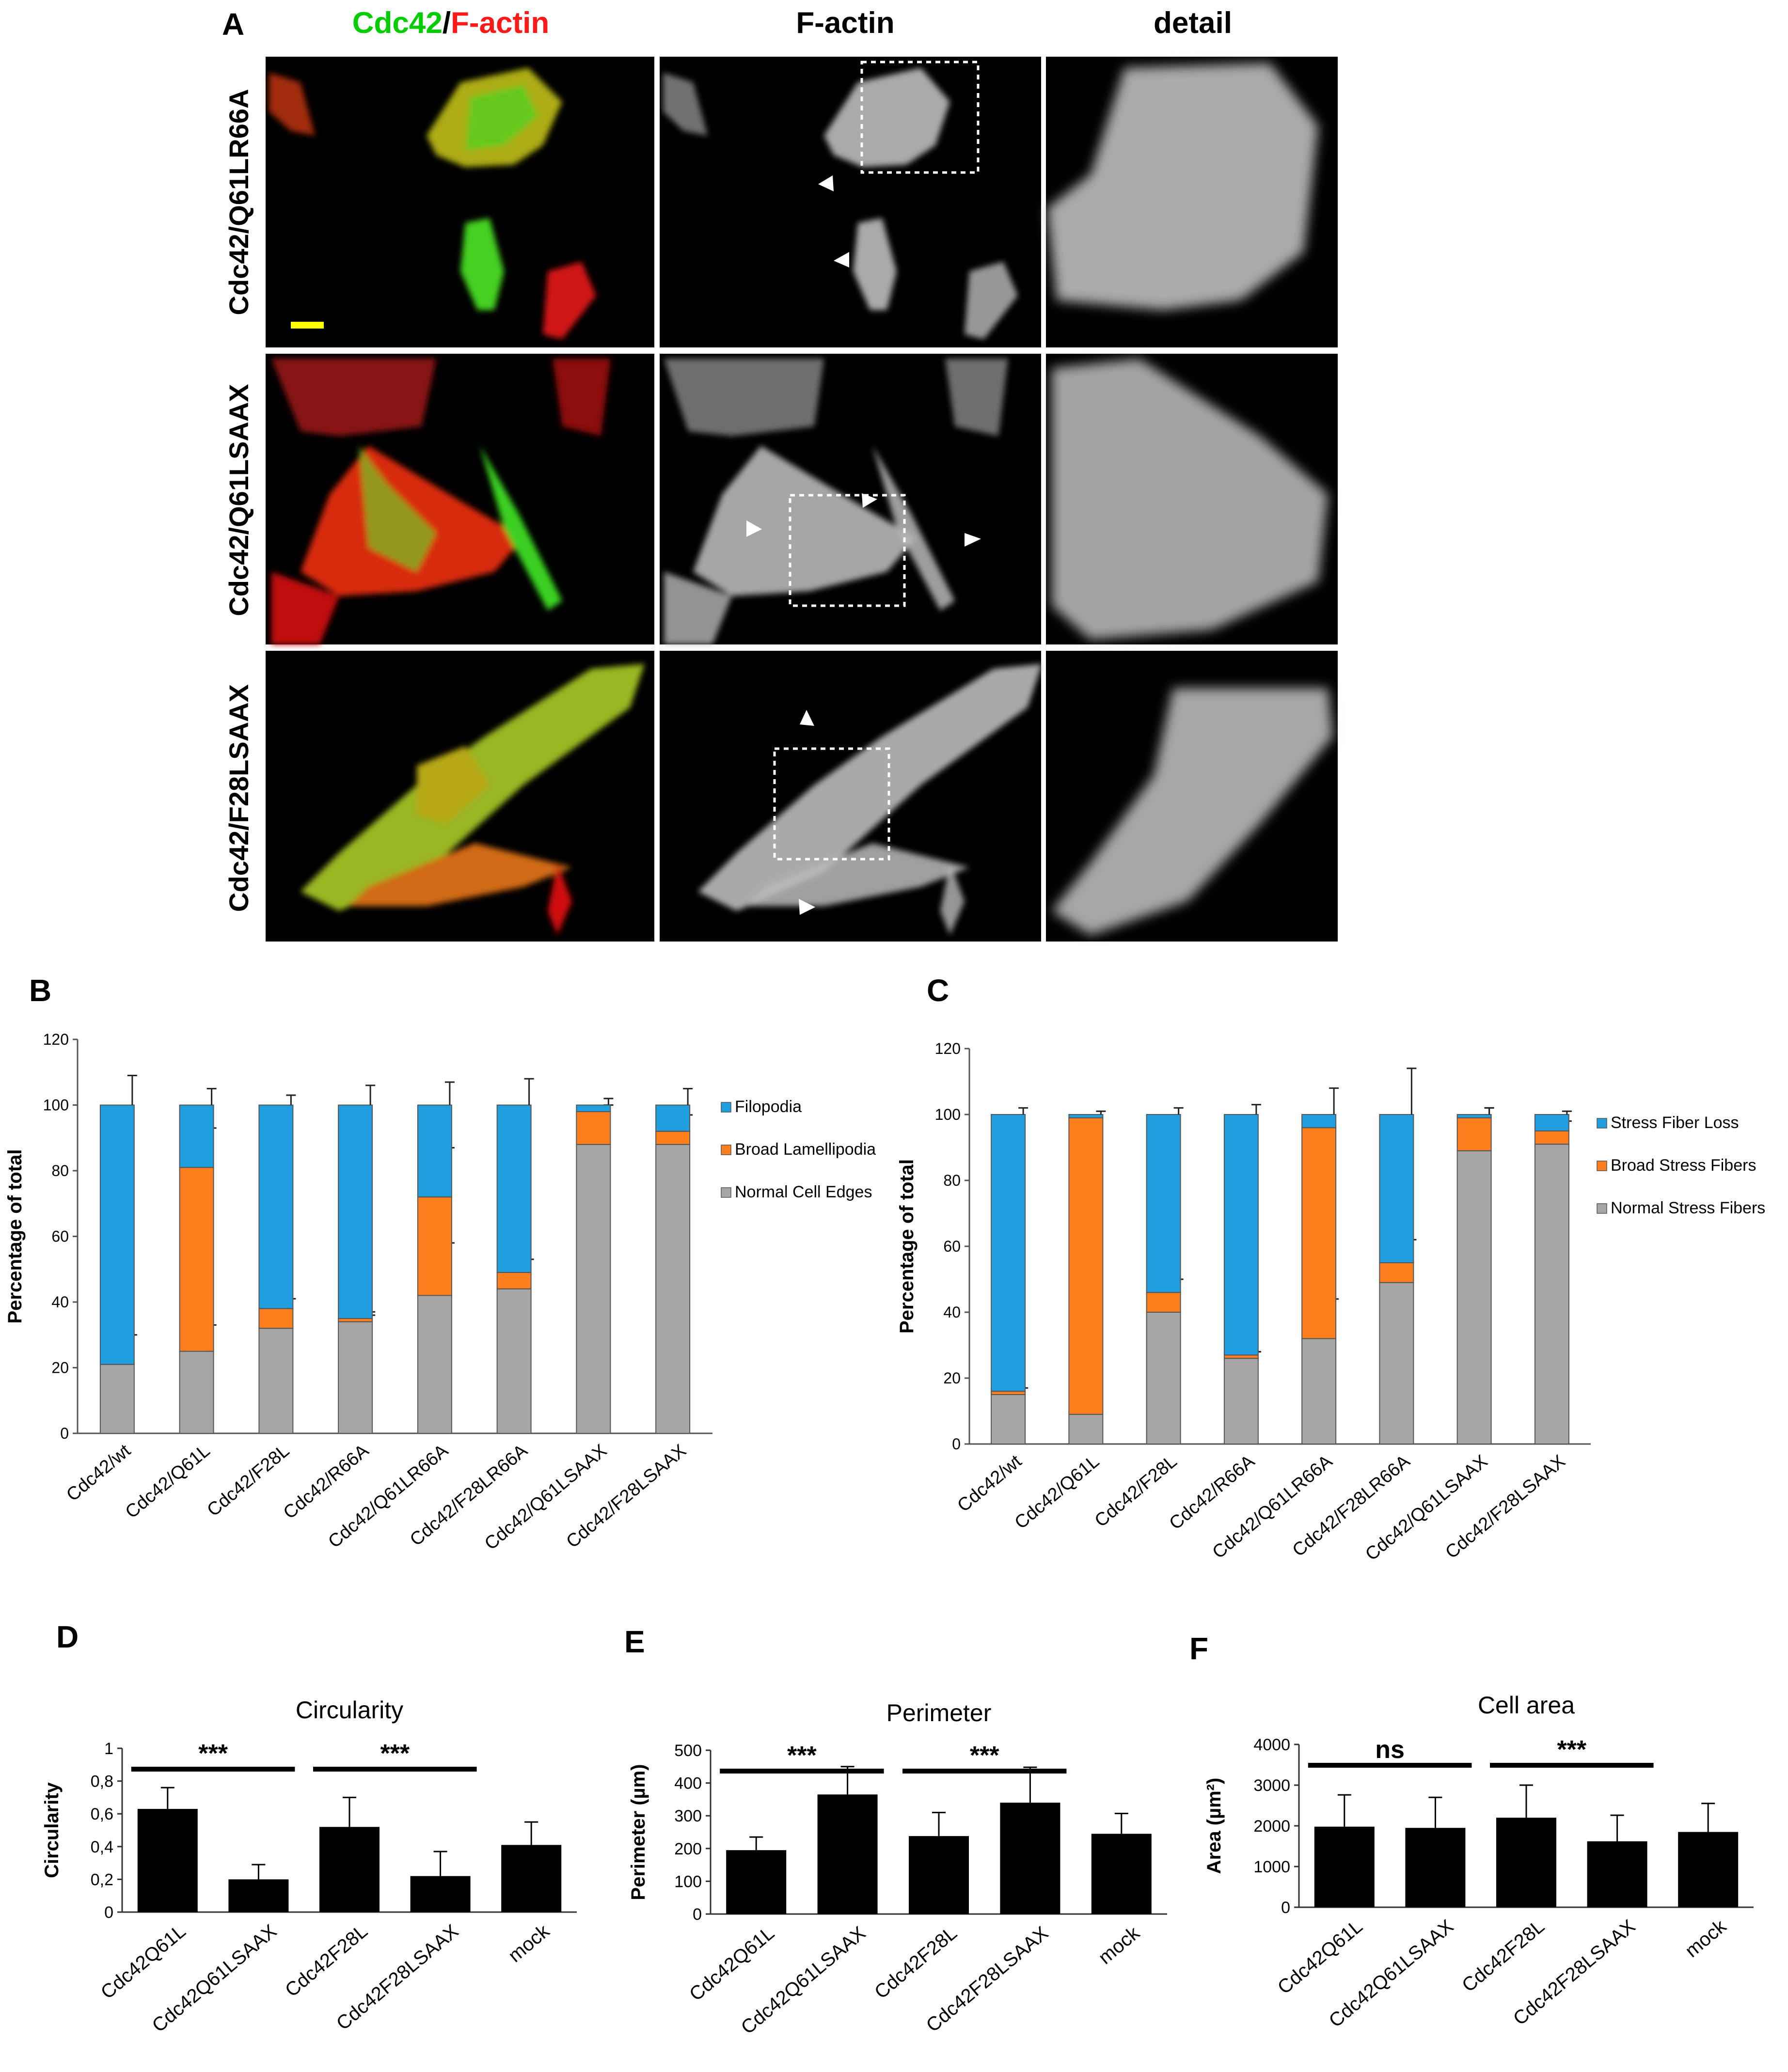  Describe the element at coordinates (67, 1637) in the screenshot. I see `panel-letter-d: D` at that location.